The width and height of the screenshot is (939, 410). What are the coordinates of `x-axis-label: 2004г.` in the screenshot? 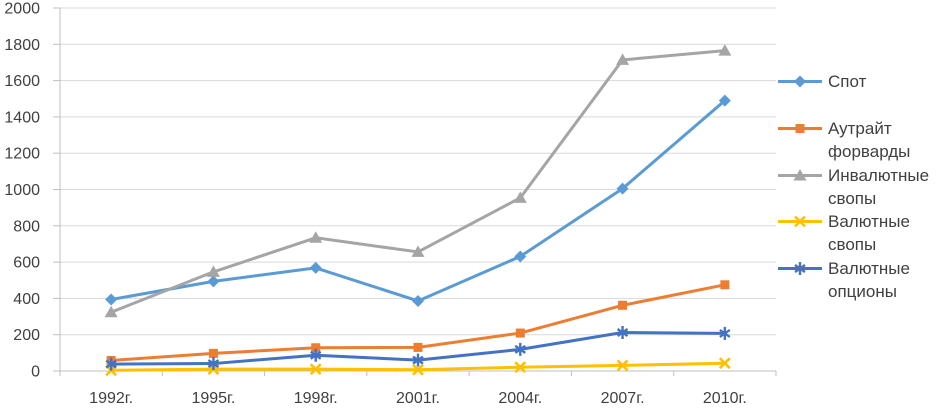 It's located at (520, 398).